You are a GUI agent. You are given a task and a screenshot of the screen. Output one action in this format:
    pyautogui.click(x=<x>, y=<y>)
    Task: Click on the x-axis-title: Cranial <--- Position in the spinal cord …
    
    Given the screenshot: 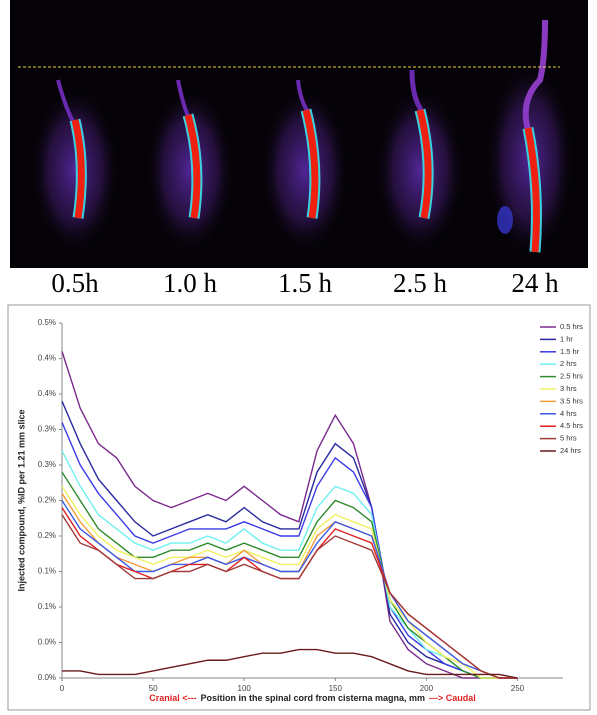 What is the action you would take?
    pyautogui.click(x=312, y=698)
    